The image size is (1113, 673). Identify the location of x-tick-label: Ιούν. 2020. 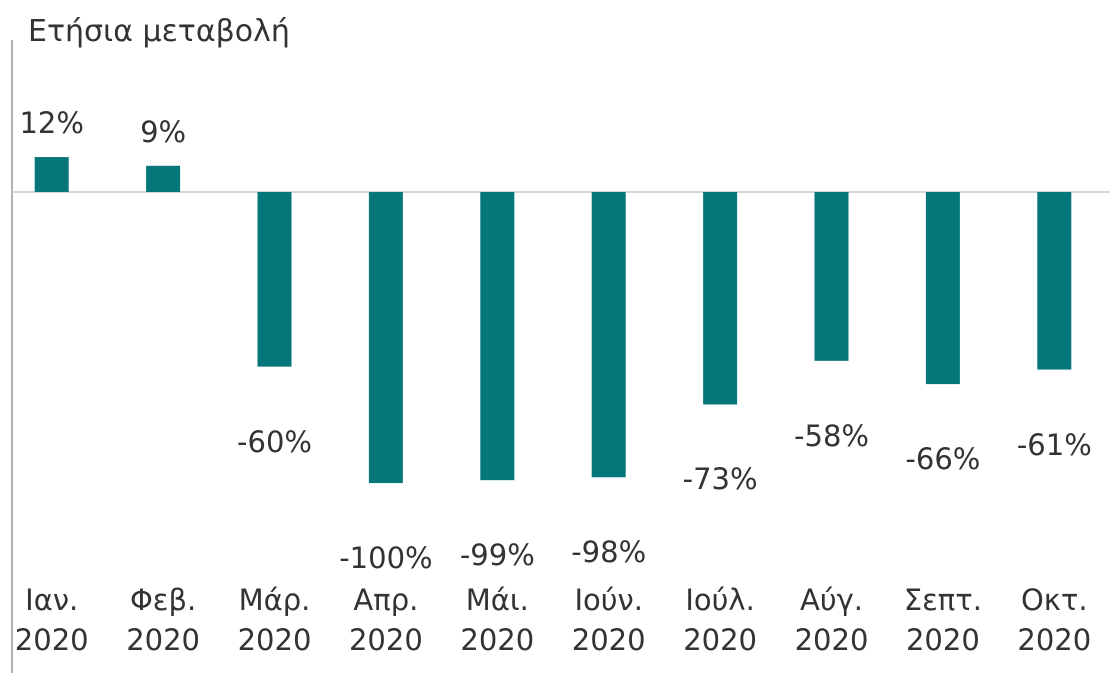
(608, 620).